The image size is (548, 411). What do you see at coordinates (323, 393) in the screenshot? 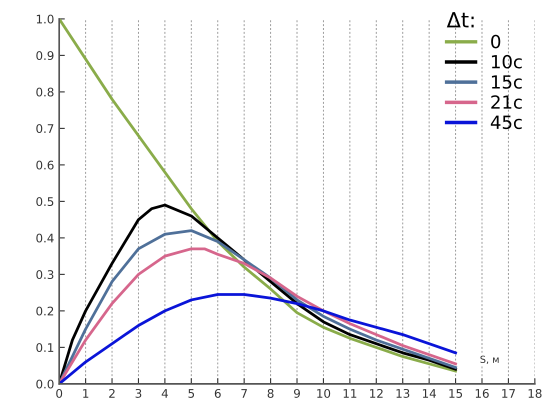
I see `x-tick-label: 10` at bounding box center [323, 393].